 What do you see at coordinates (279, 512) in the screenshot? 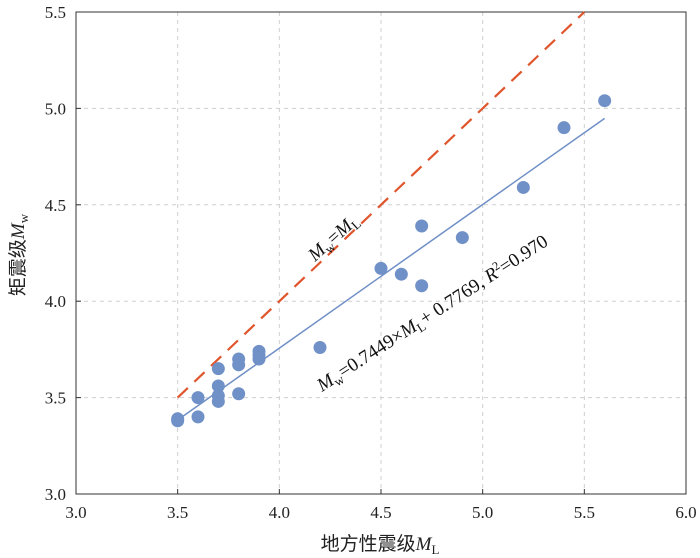
I see `x-tick-label: 4.0` at bounding box center [279, 512].